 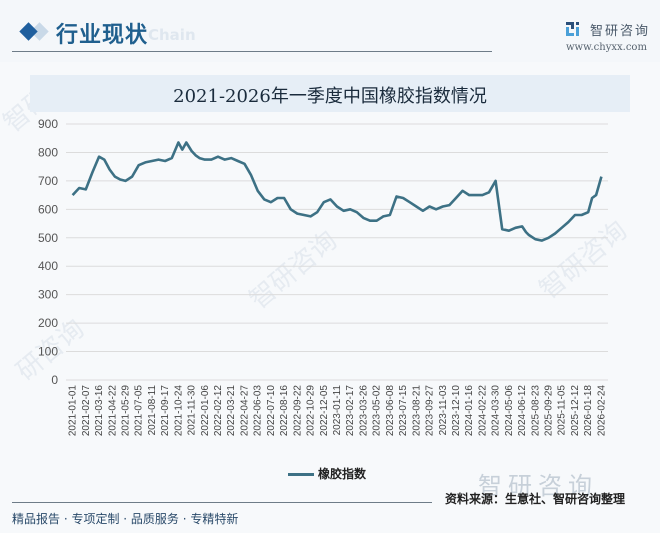 I want to click on x-tick-label: 2022-12-05, so click(x=324, y=411).